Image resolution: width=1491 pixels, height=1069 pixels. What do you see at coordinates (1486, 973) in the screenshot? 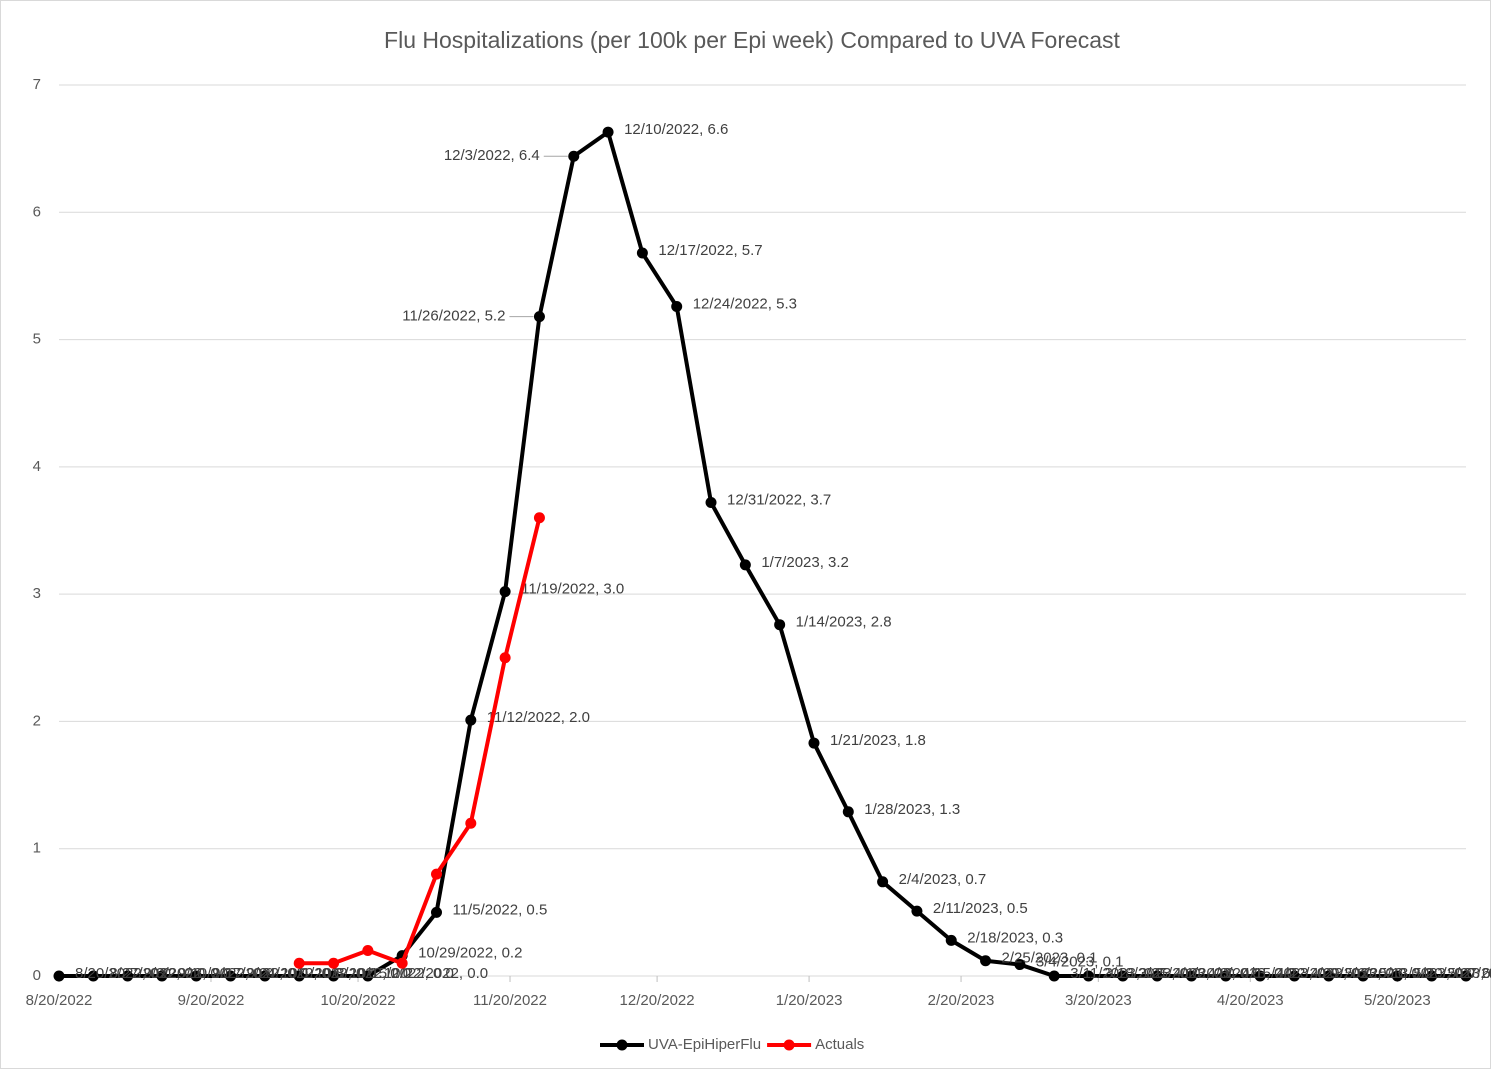
I see `data-label: 6/3/2023, 0.0` at bounding box center [1486, 973].